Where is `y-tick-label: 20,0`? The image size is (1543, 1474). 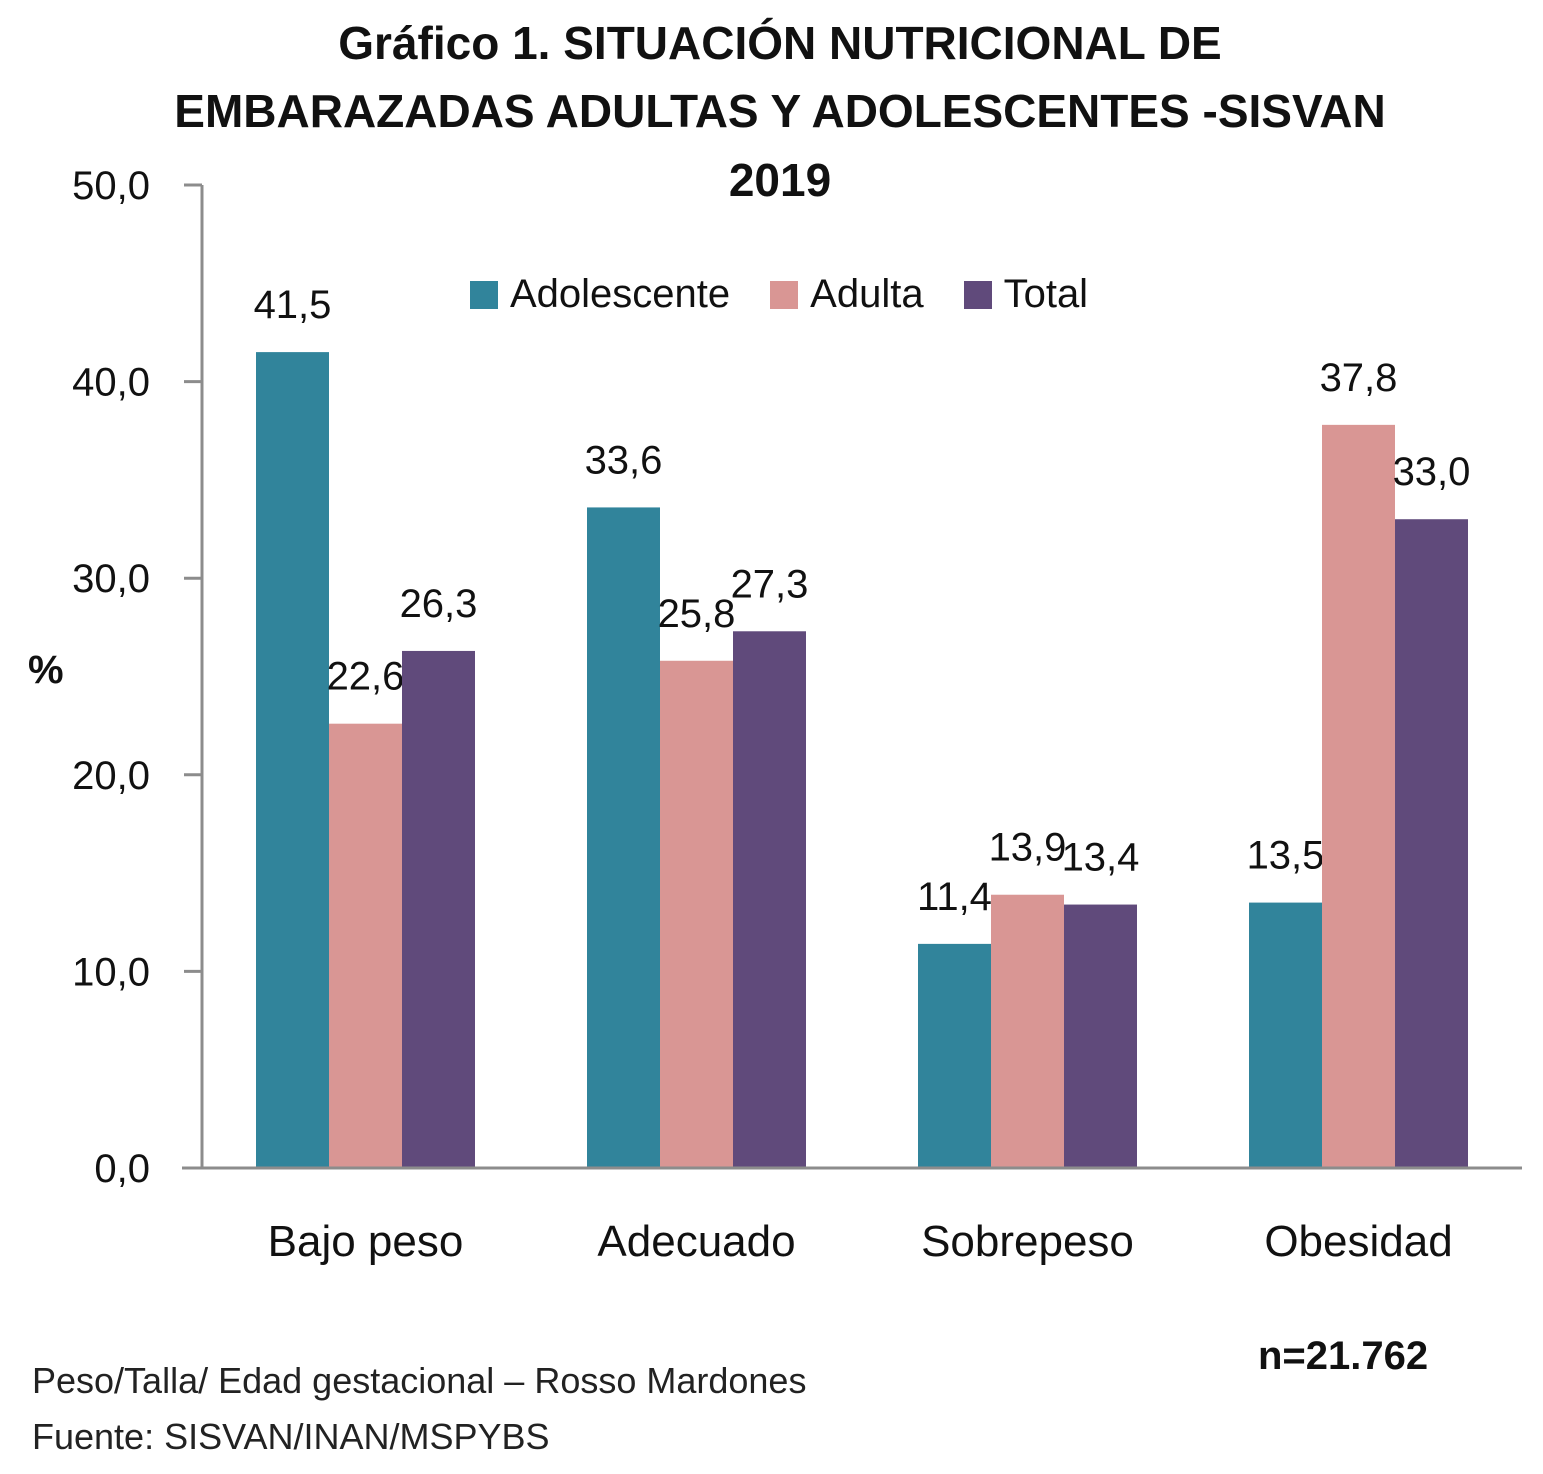
y-tick-label: 20,0 is located at coordinates (111, 776).